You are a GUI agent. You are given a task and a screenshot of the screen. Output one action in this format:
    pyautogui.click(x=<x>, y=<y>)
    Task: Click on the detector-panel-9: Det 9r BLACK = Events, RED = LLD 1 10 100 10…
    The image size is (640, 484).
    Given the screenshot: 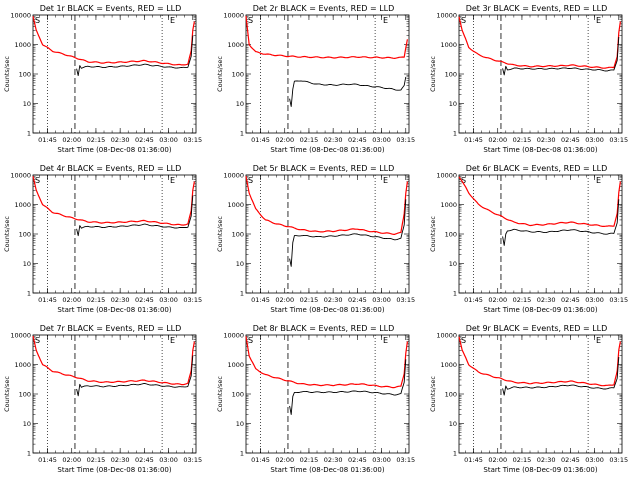 What is the action you would take?
    pyautogui.click(x=528, y=399)
    